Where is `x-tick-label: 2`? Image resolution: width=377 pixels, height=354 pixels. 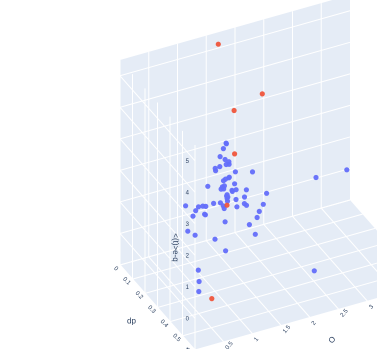 x-tick-label: 2 is located at coordinates (314, 323).